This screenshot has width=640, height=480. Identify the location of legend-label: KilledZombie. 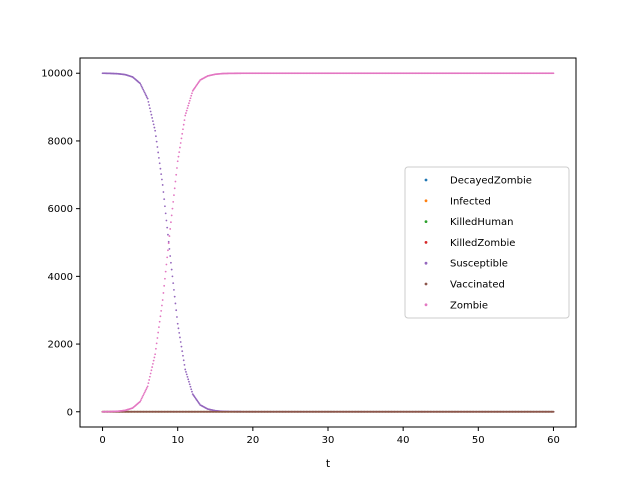
(482, 243).